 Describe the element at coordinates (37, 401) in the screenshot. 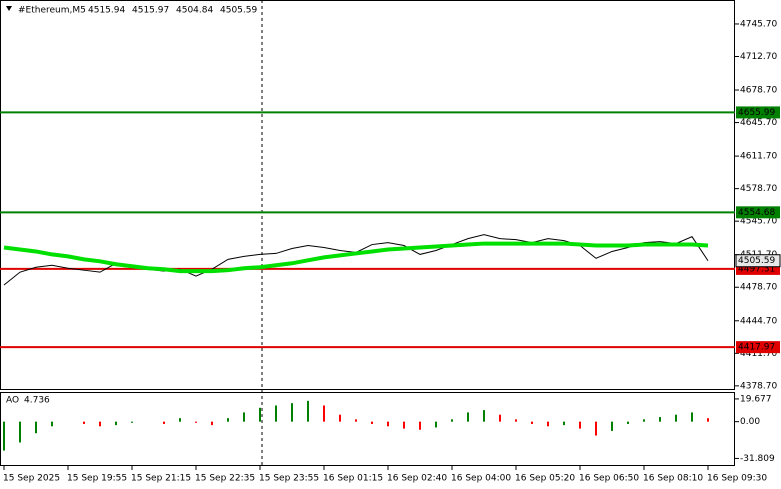

I see `ao-value: 4.736` at that location.